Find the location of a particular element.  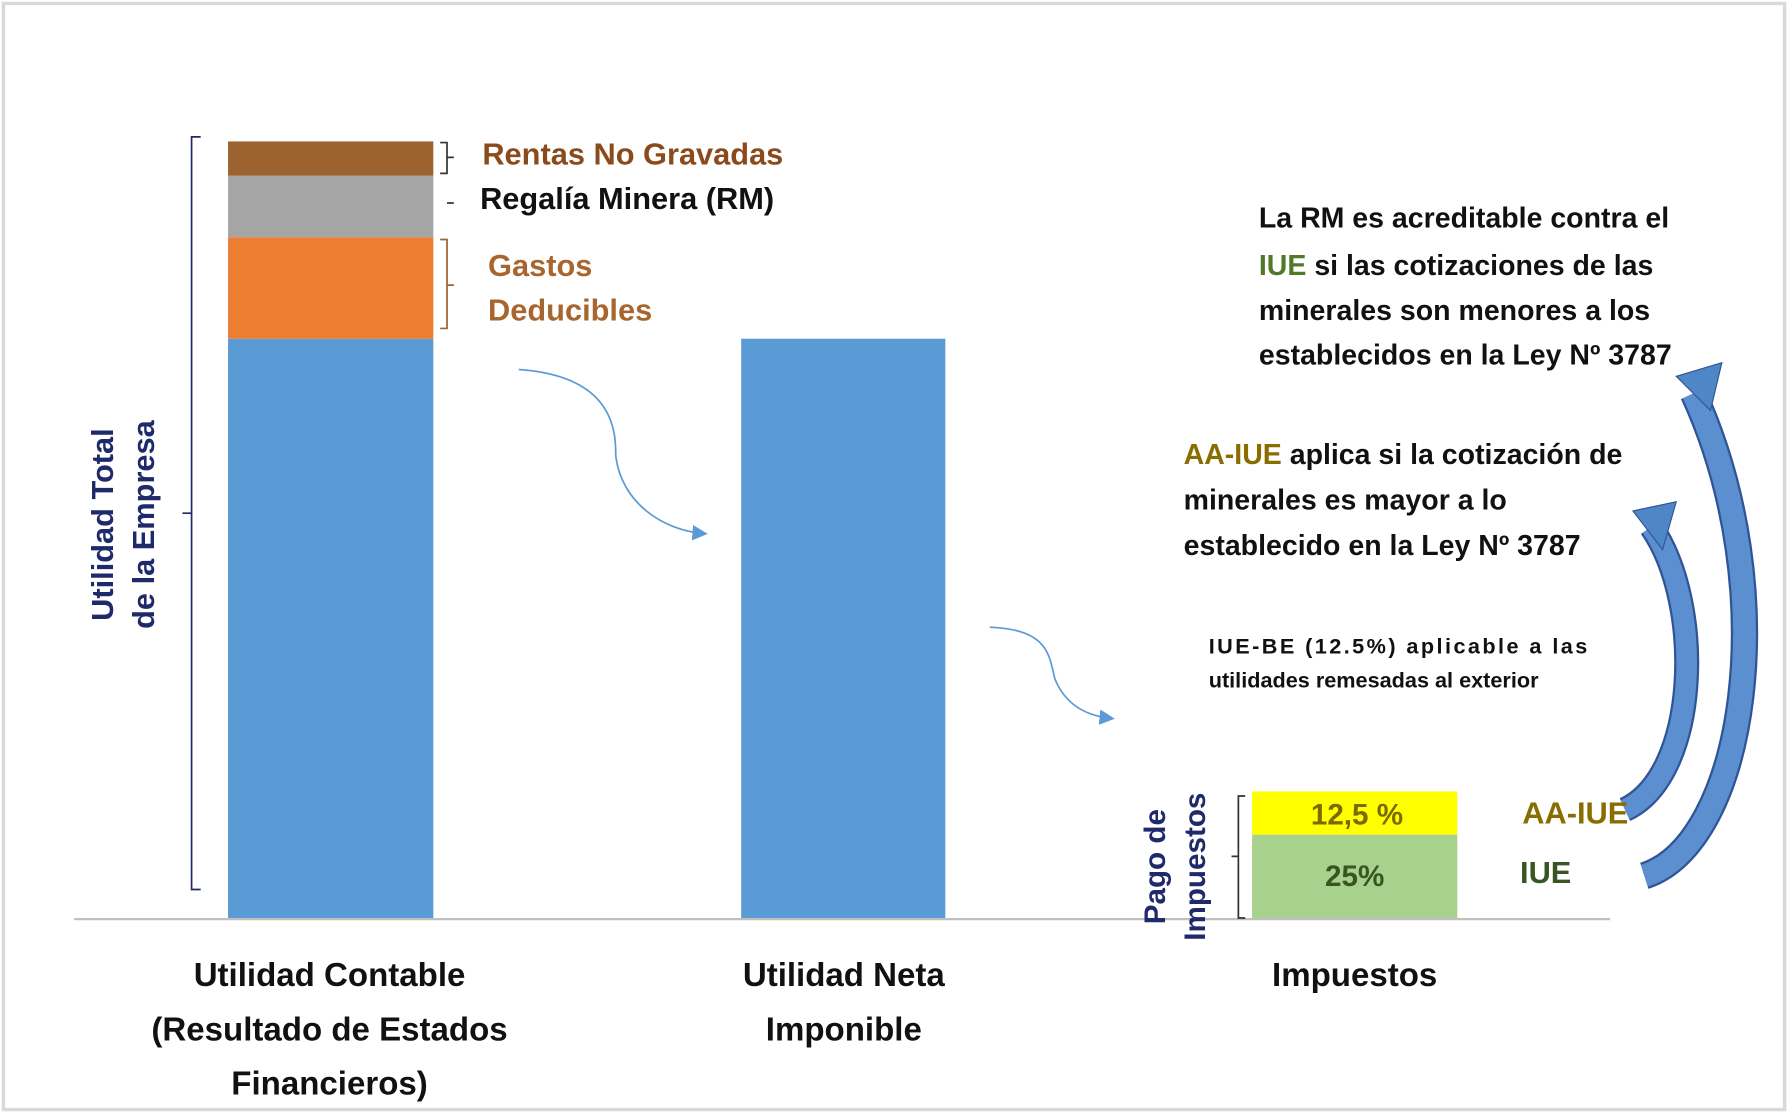

bar-utilidad-neta is located at coordinates (331, 628).